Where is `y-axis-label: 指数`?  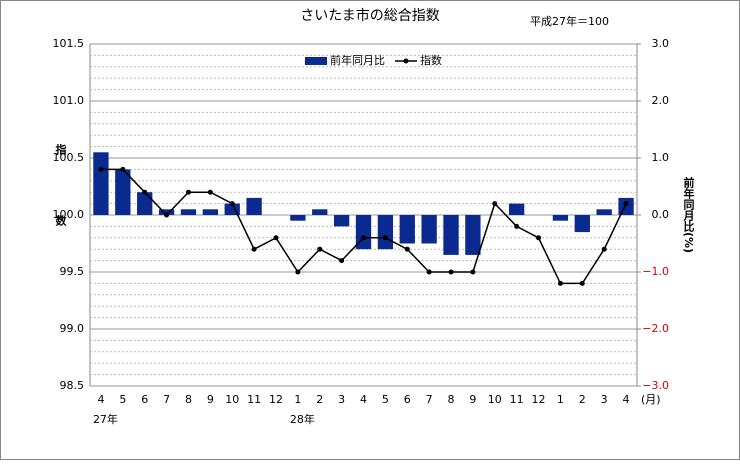
y-axis-label: 指数 is located at coordinates (60, 214).